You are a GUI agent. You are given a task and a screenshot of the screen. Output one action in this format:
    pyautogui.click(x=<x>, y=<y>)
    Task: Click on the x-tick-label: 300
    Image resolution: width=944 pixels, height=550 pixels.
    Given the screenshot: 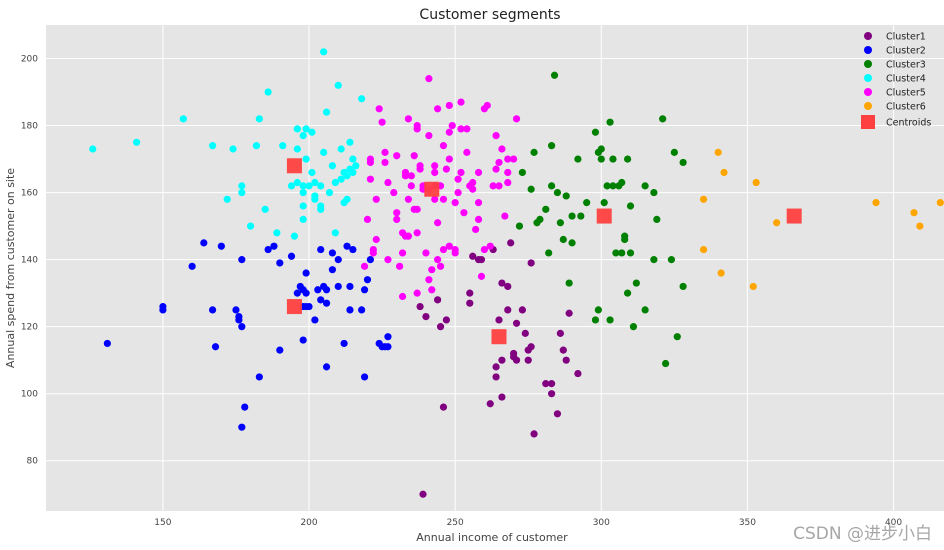 What is the action you would take?
    pyautogui.click(x=601, y=523)
    